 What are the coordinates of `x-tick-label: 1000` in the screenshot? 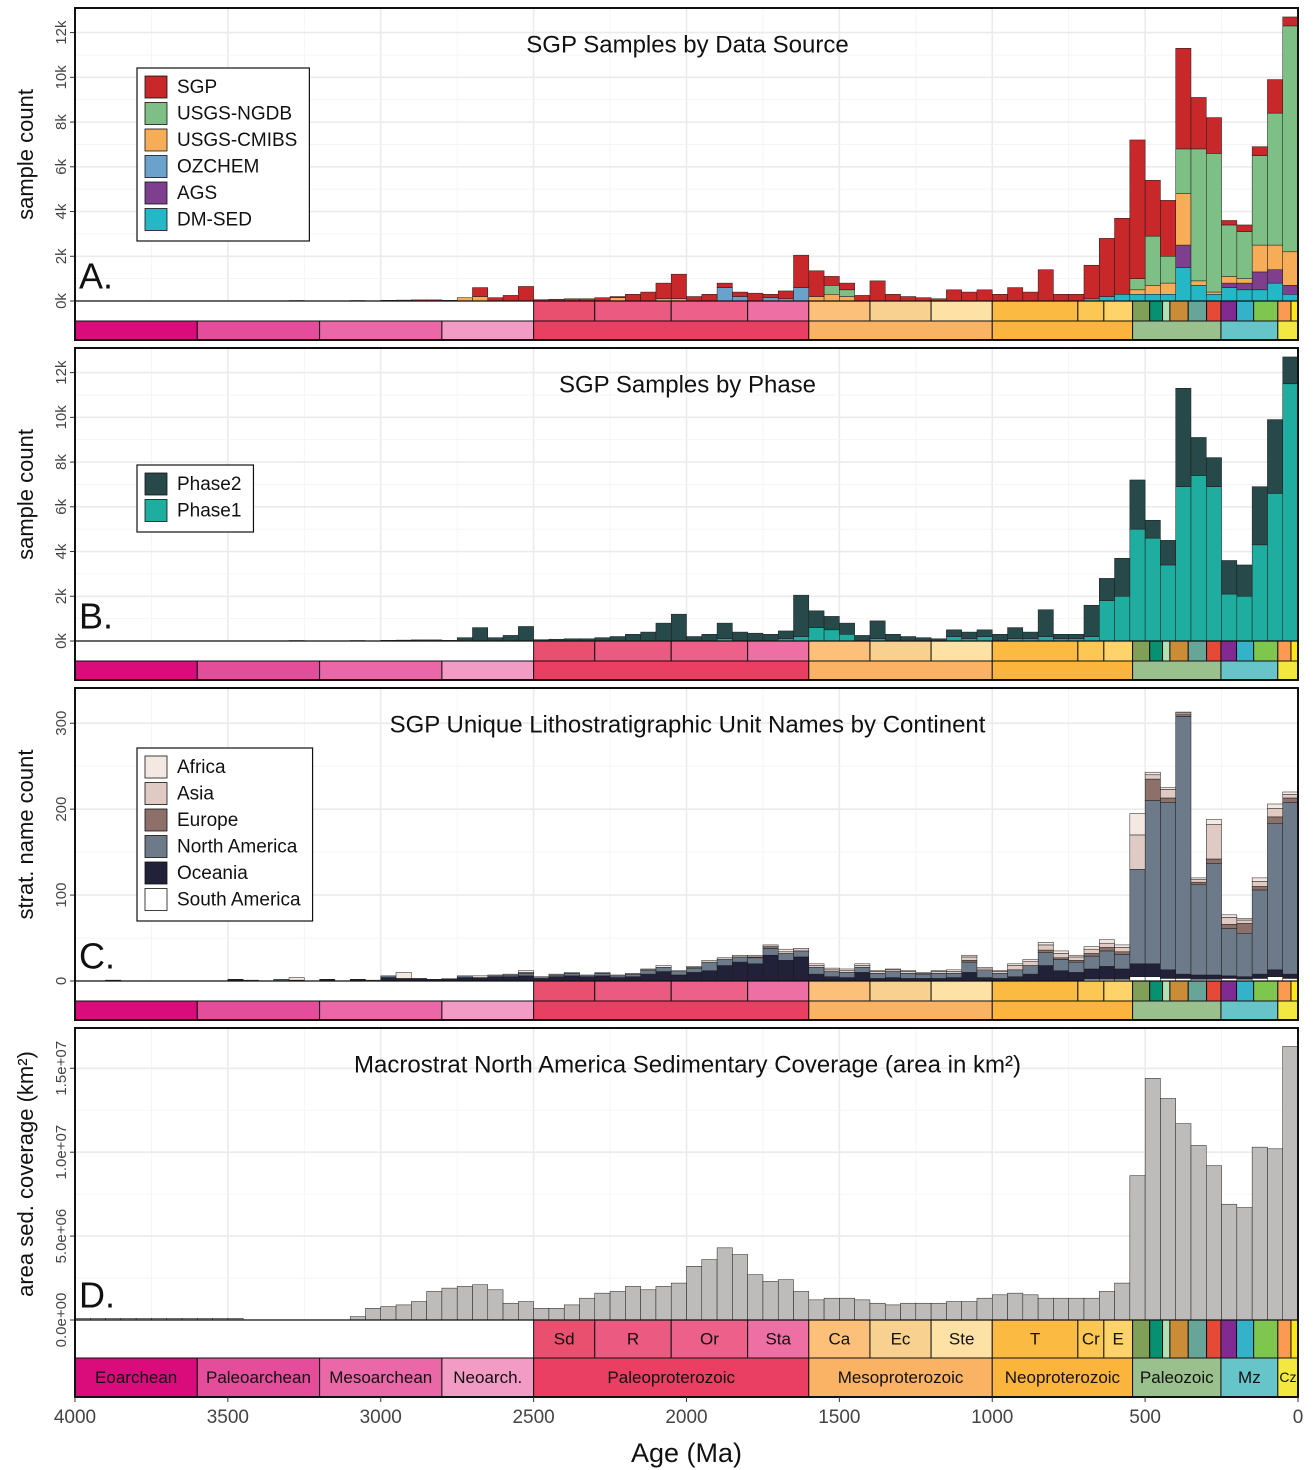 It's located at (992, 1417).